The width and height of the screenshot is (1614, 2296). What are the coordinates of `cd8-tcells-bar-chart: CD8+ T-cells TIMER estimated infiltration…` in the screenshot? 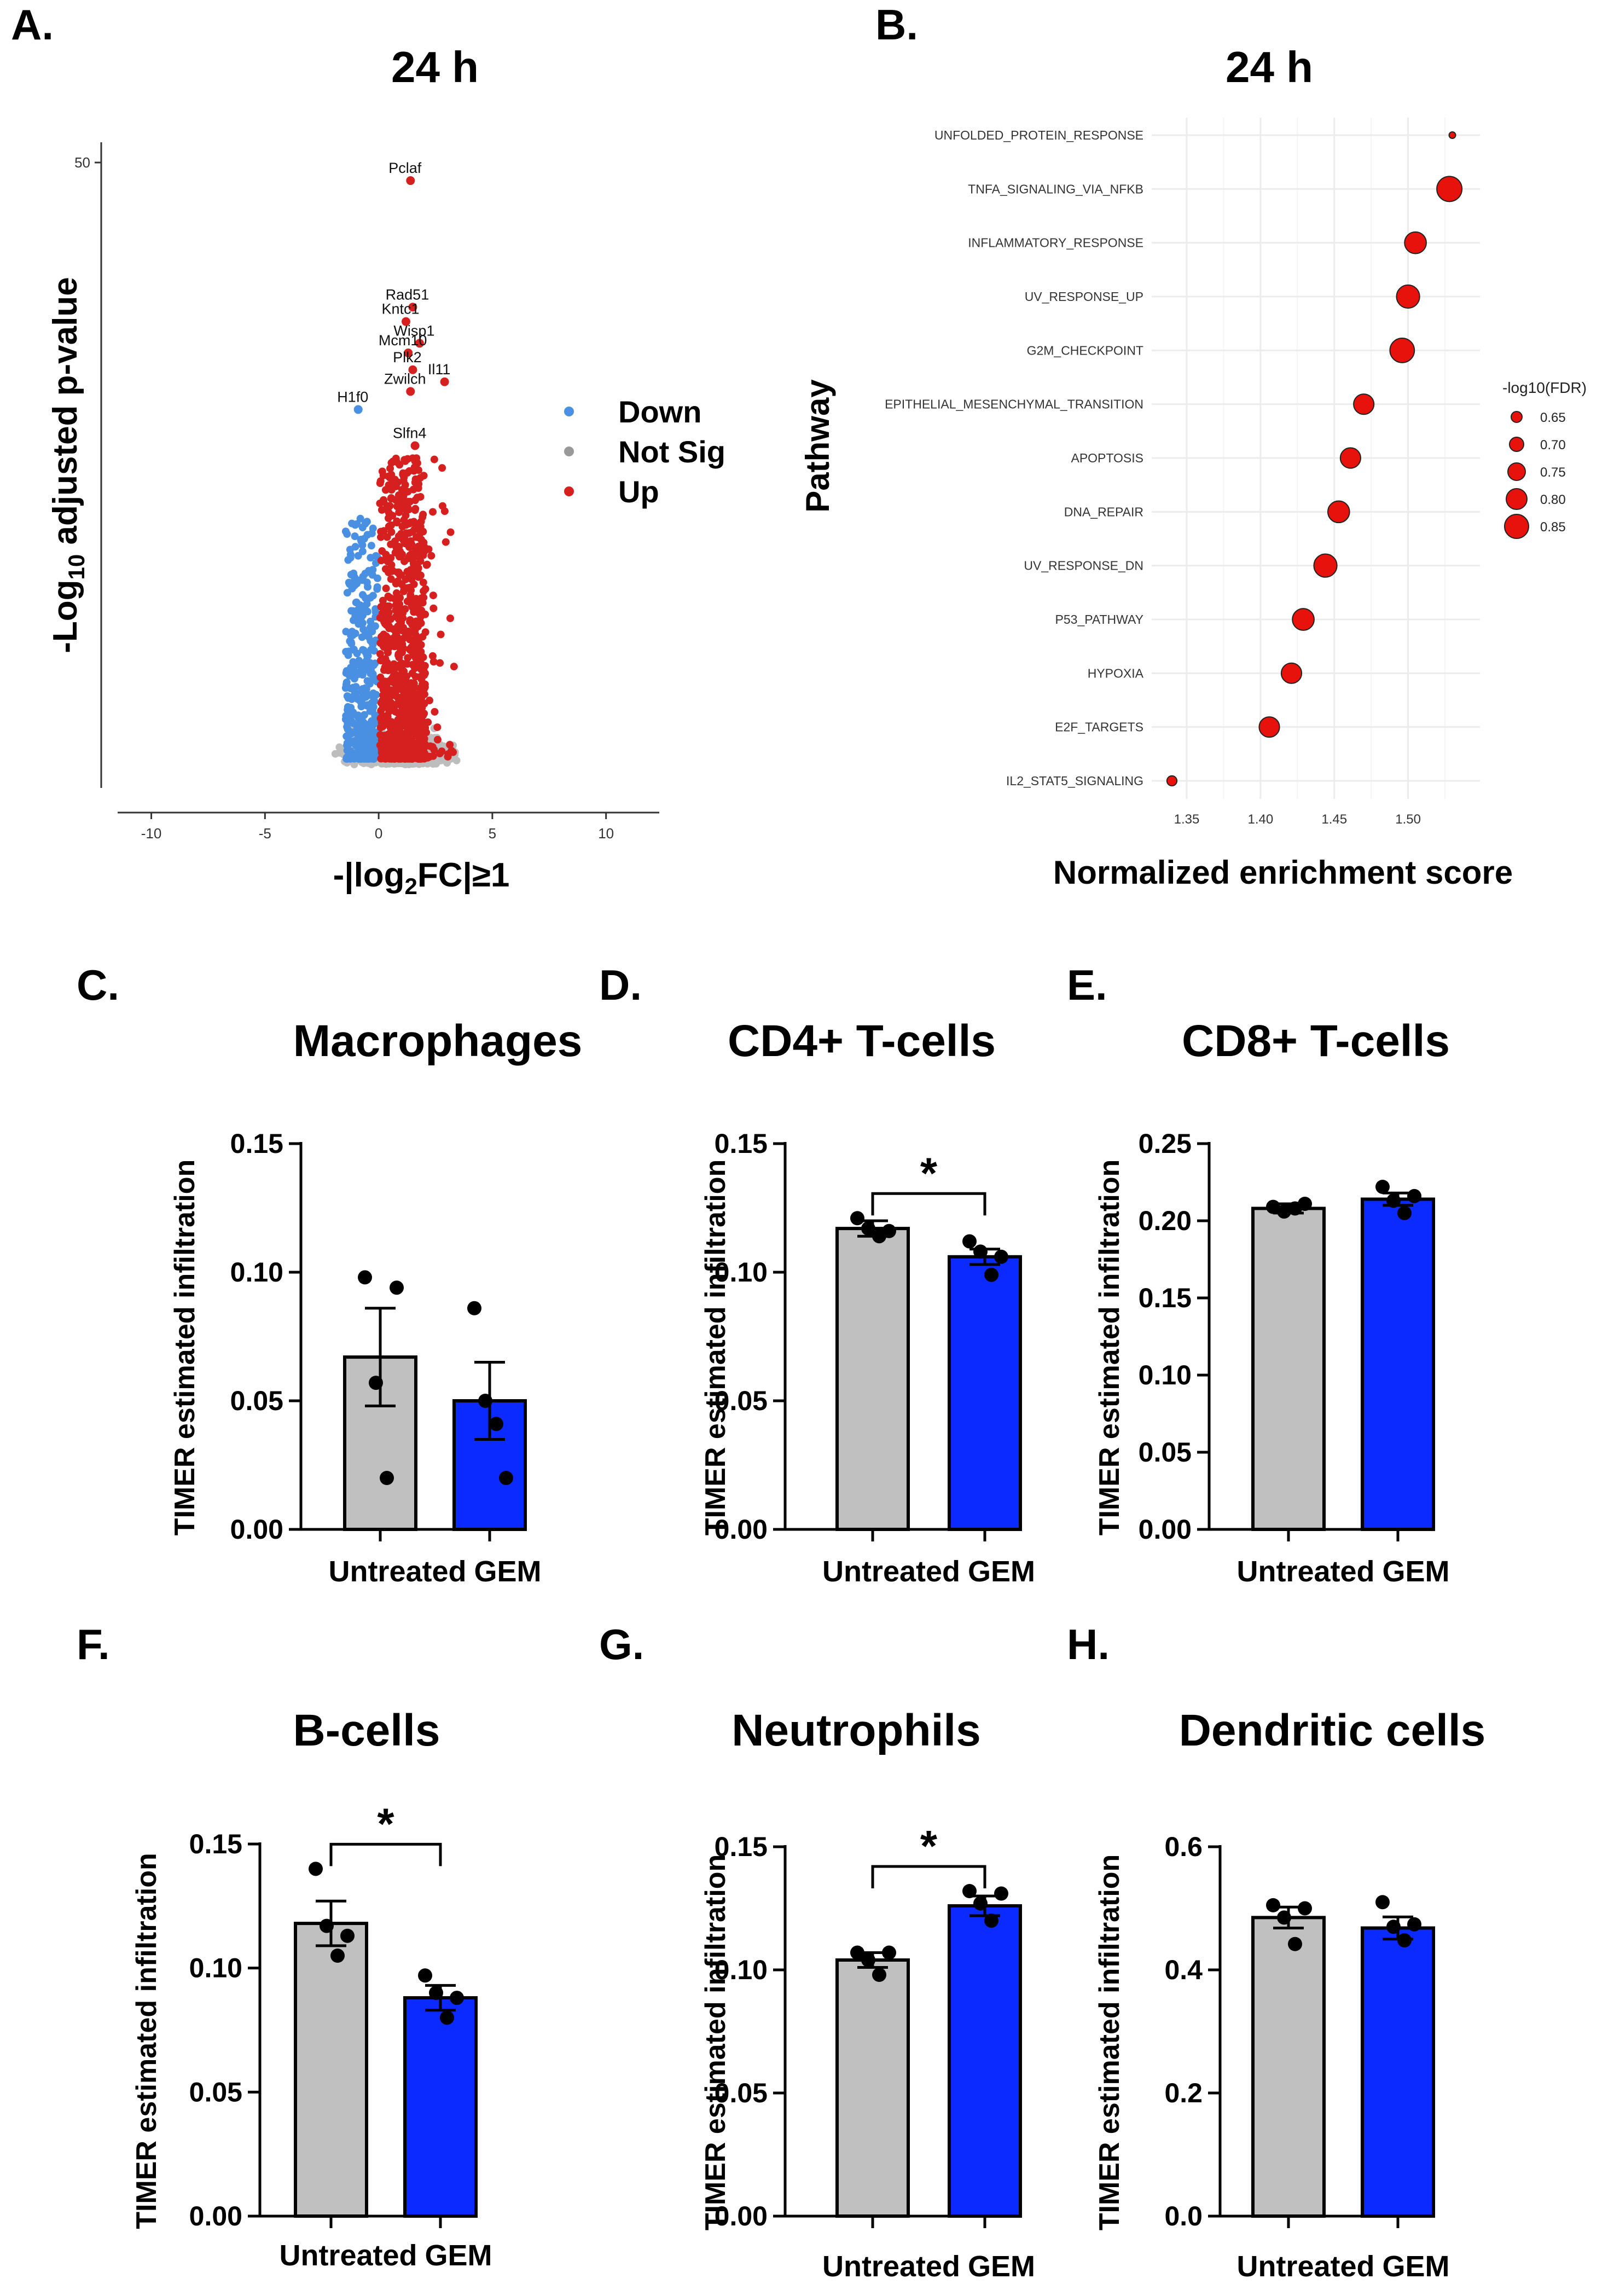 It's located at (1272, 1302).